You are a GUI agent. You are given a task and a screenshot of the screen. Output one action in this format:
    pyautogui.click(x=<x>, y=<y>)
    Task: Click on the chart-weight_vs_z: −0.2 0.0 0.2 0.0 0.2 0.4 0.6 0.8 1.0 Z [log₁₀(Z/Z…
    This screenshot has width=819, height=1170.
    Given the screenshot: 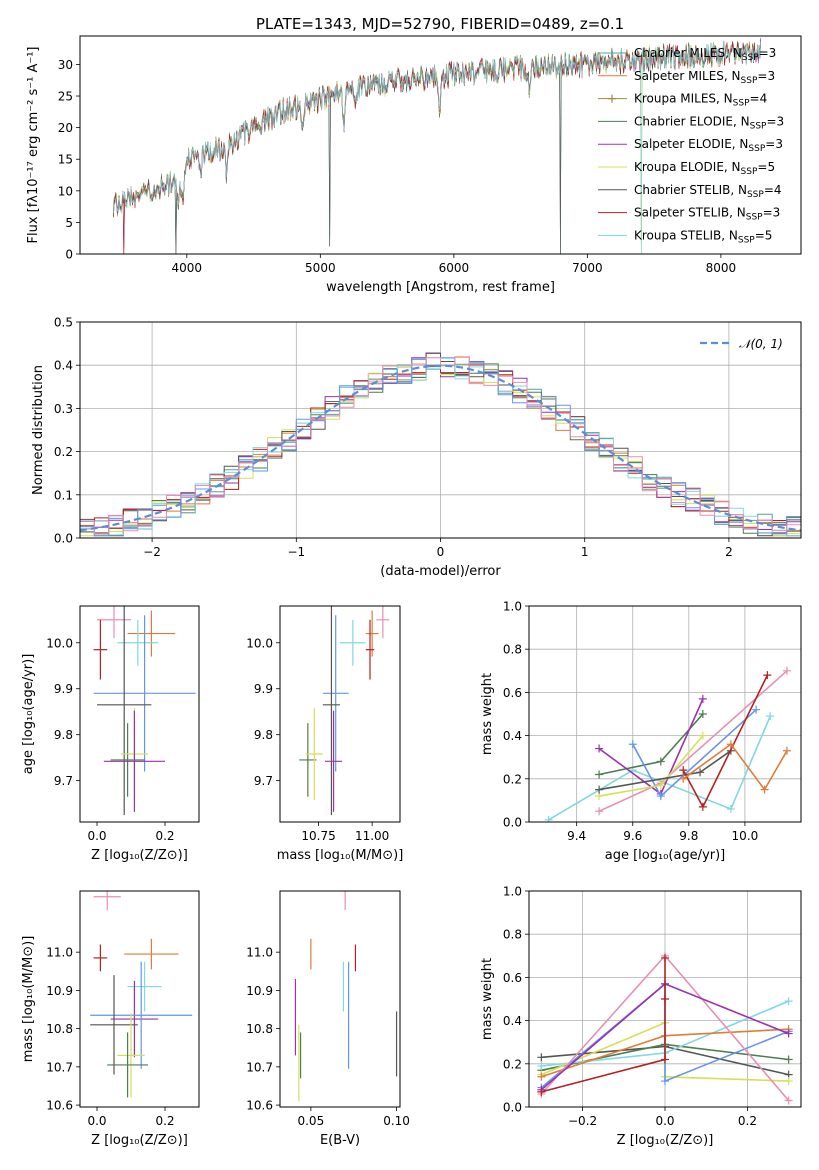 What is the action you would take?
    pyautogui.click(x=641, y=1016)
    